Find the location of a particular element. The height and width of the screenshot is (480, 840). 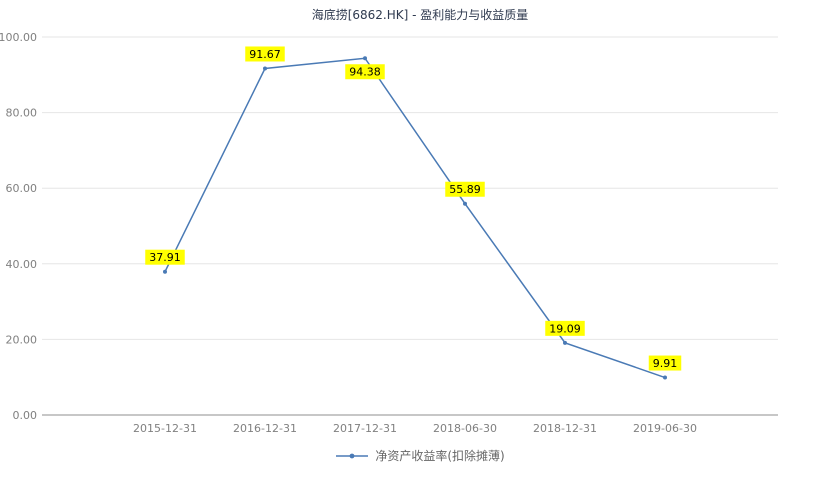

svg-text: 9.91 is located at coordinates (665, 363).